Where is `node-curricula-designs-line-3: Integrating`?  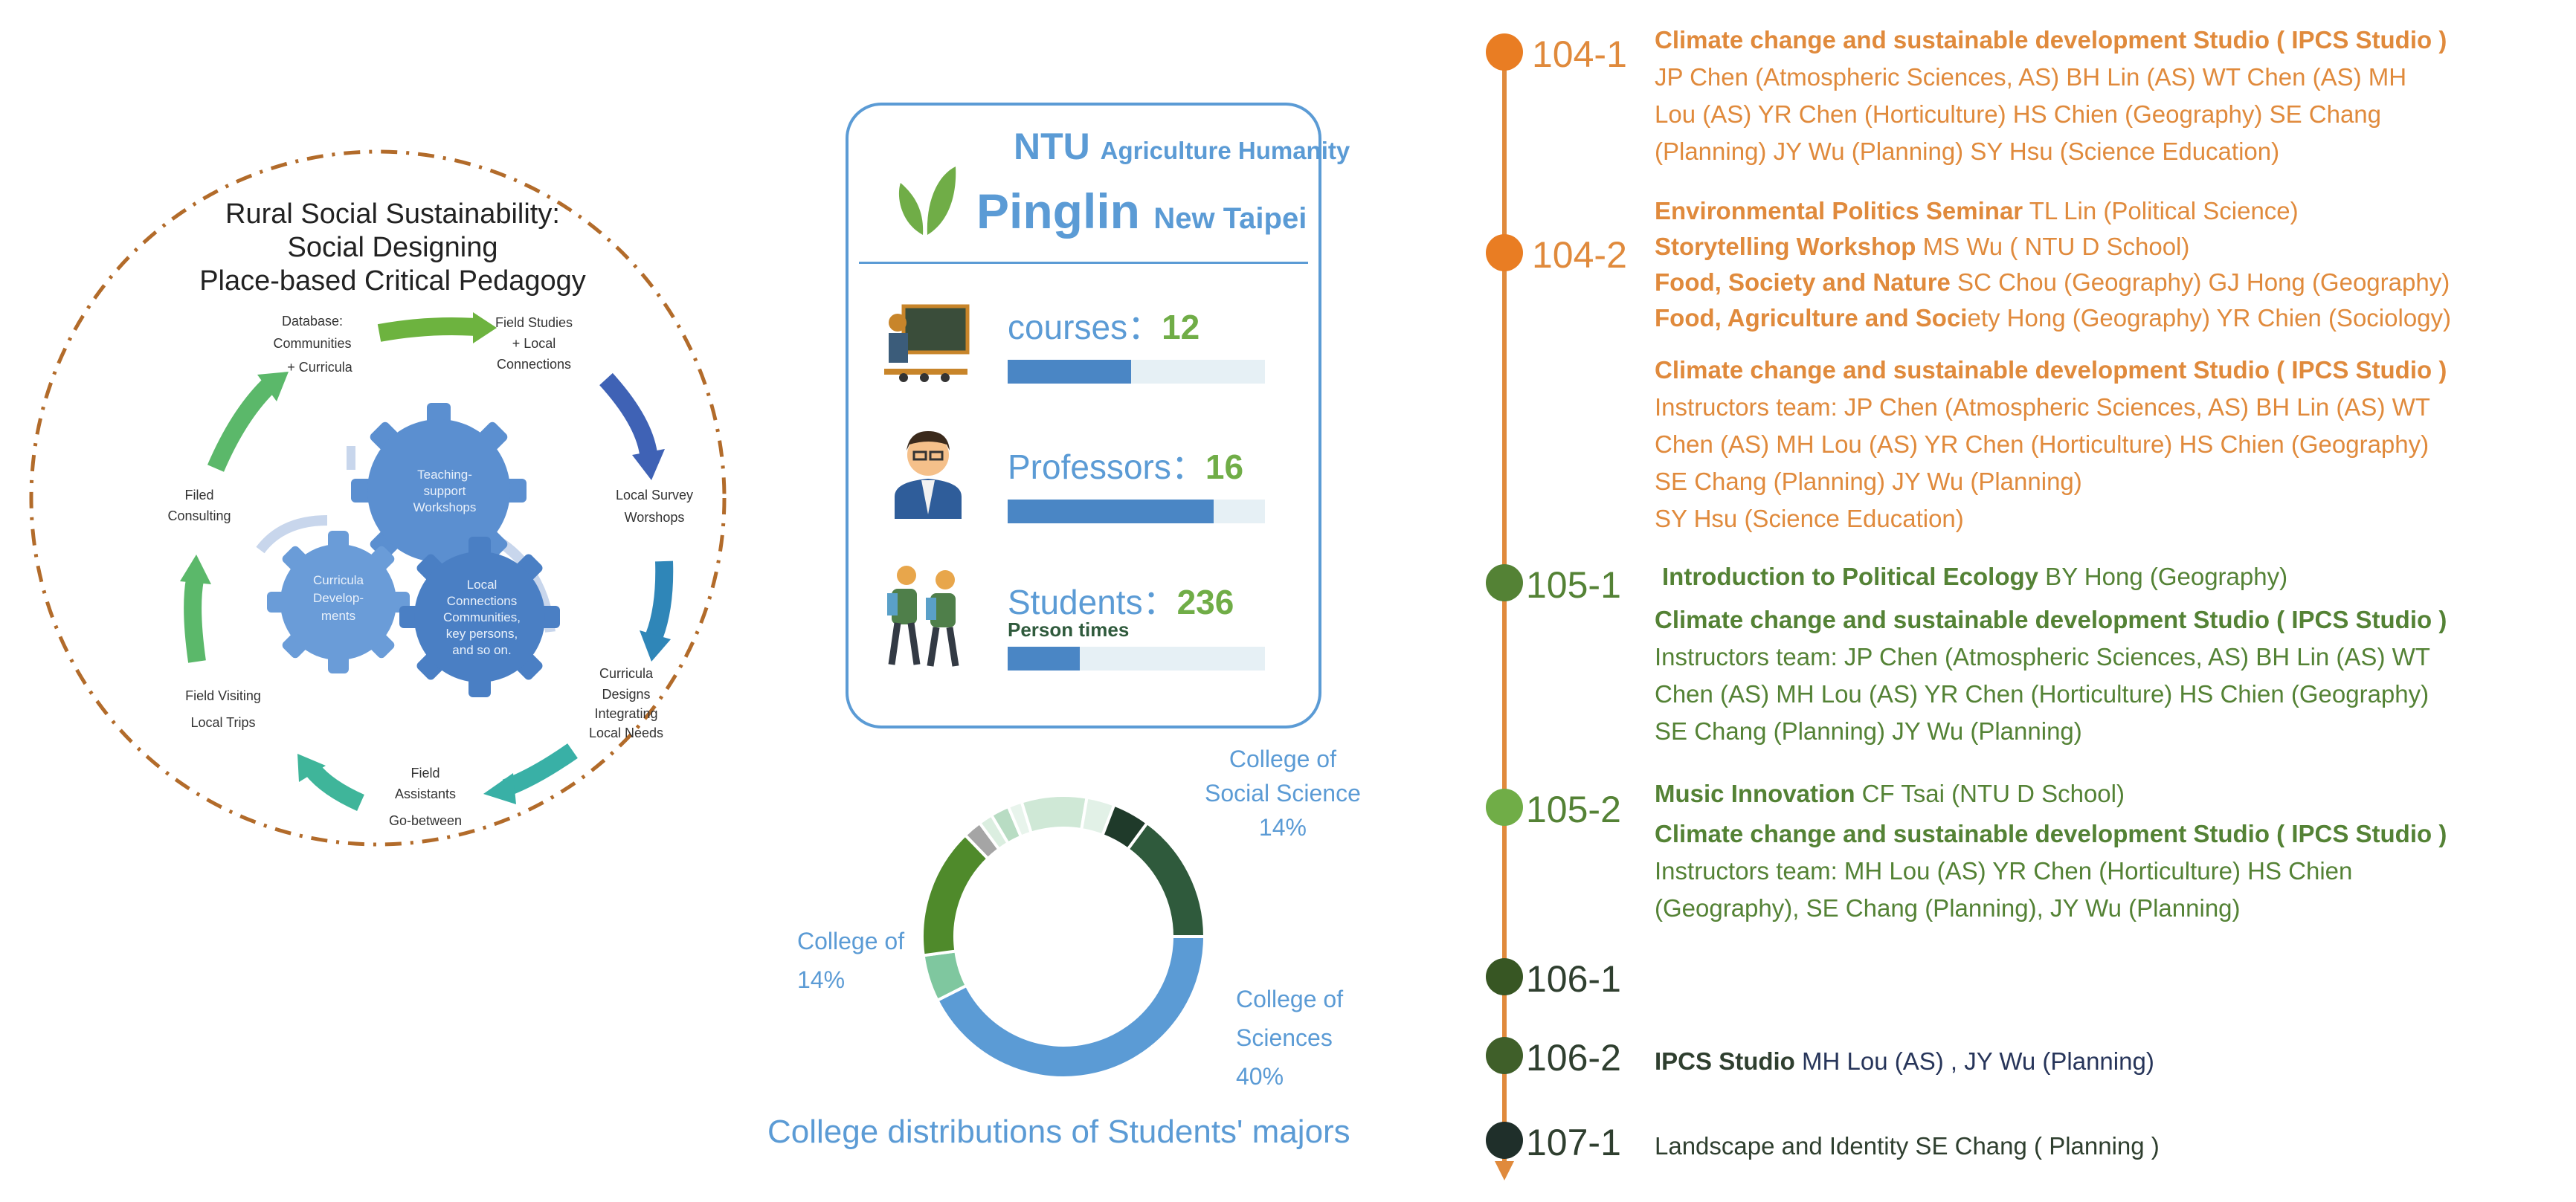
node-curricula-designs-line-3: Integrating is located at coordinates (625, 713).